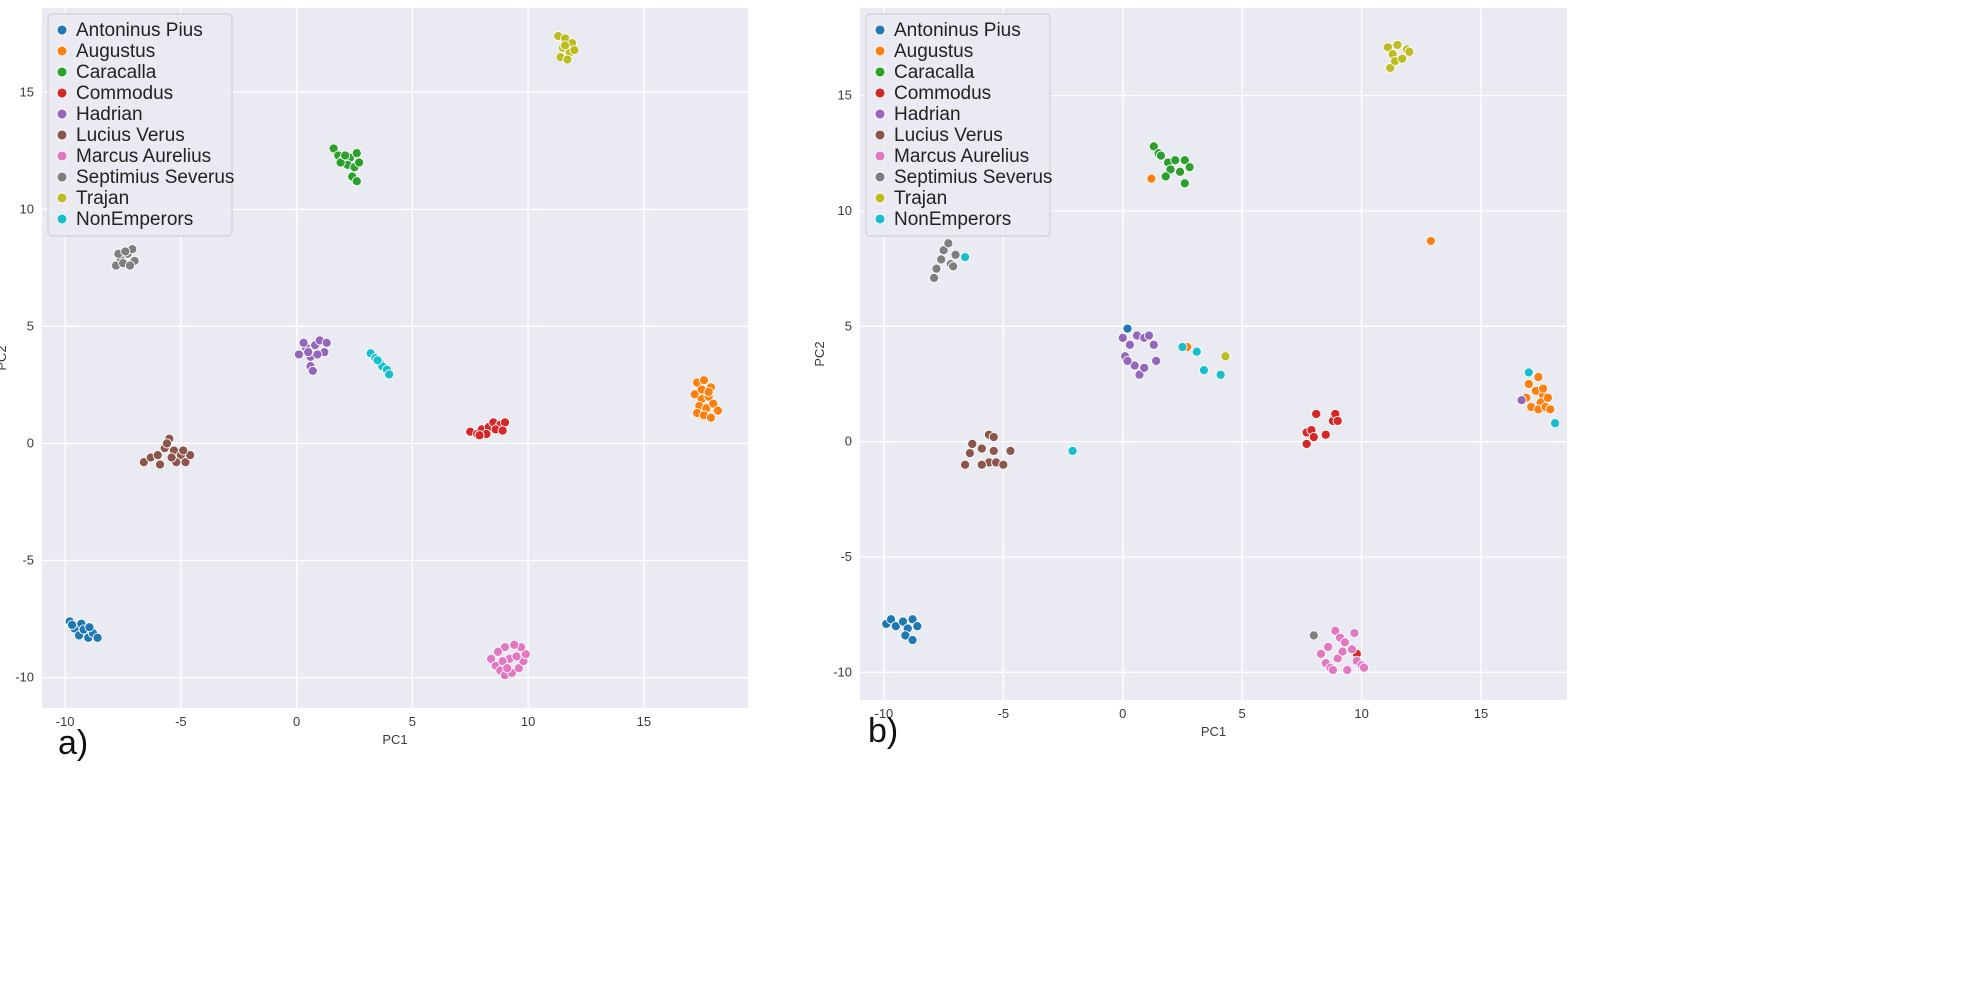  Describe the element at coordinates (927, 114) in the screenshot. I see `legend-label-hadrian: Hadrian` at that location.